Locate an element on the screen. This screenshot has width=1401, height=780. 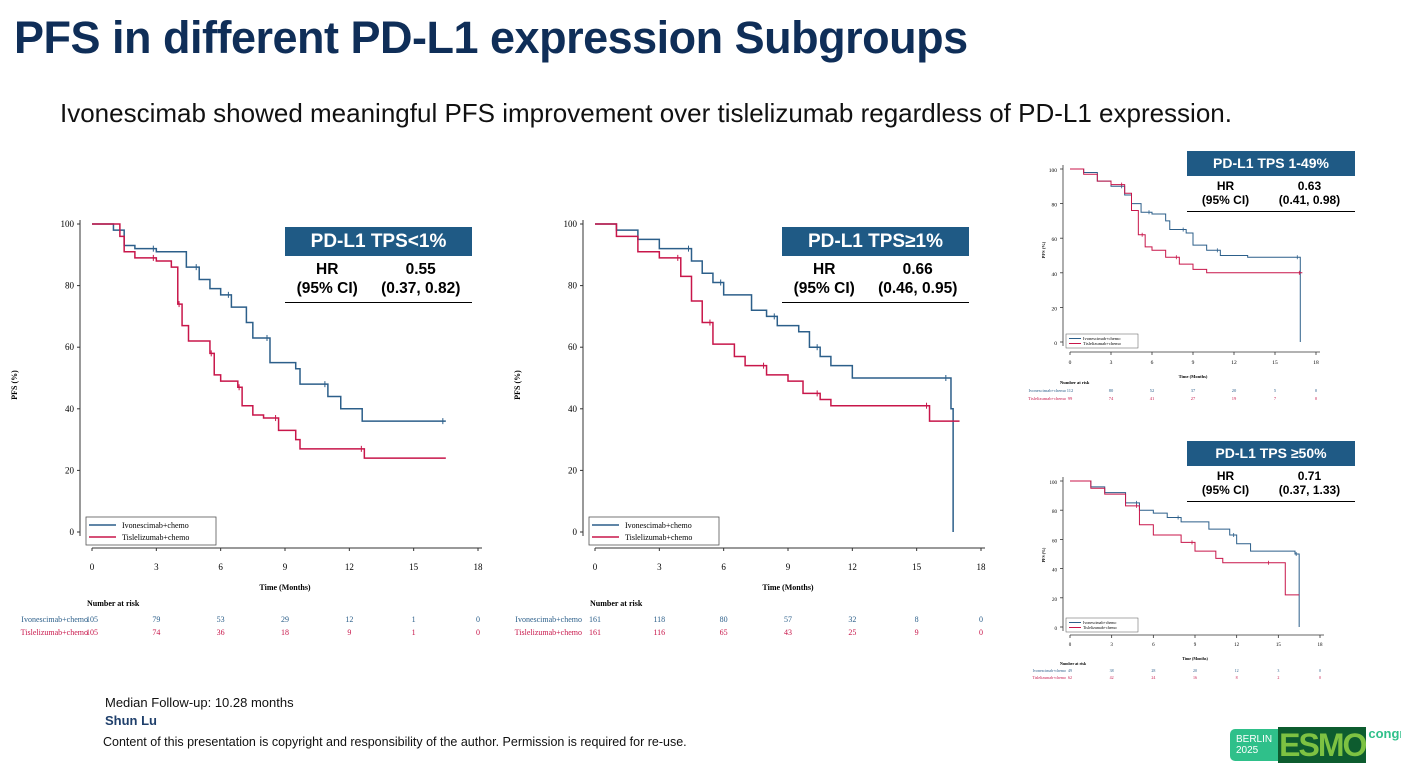
y-tick-label: 60 is located at coordinates (1055, 240).